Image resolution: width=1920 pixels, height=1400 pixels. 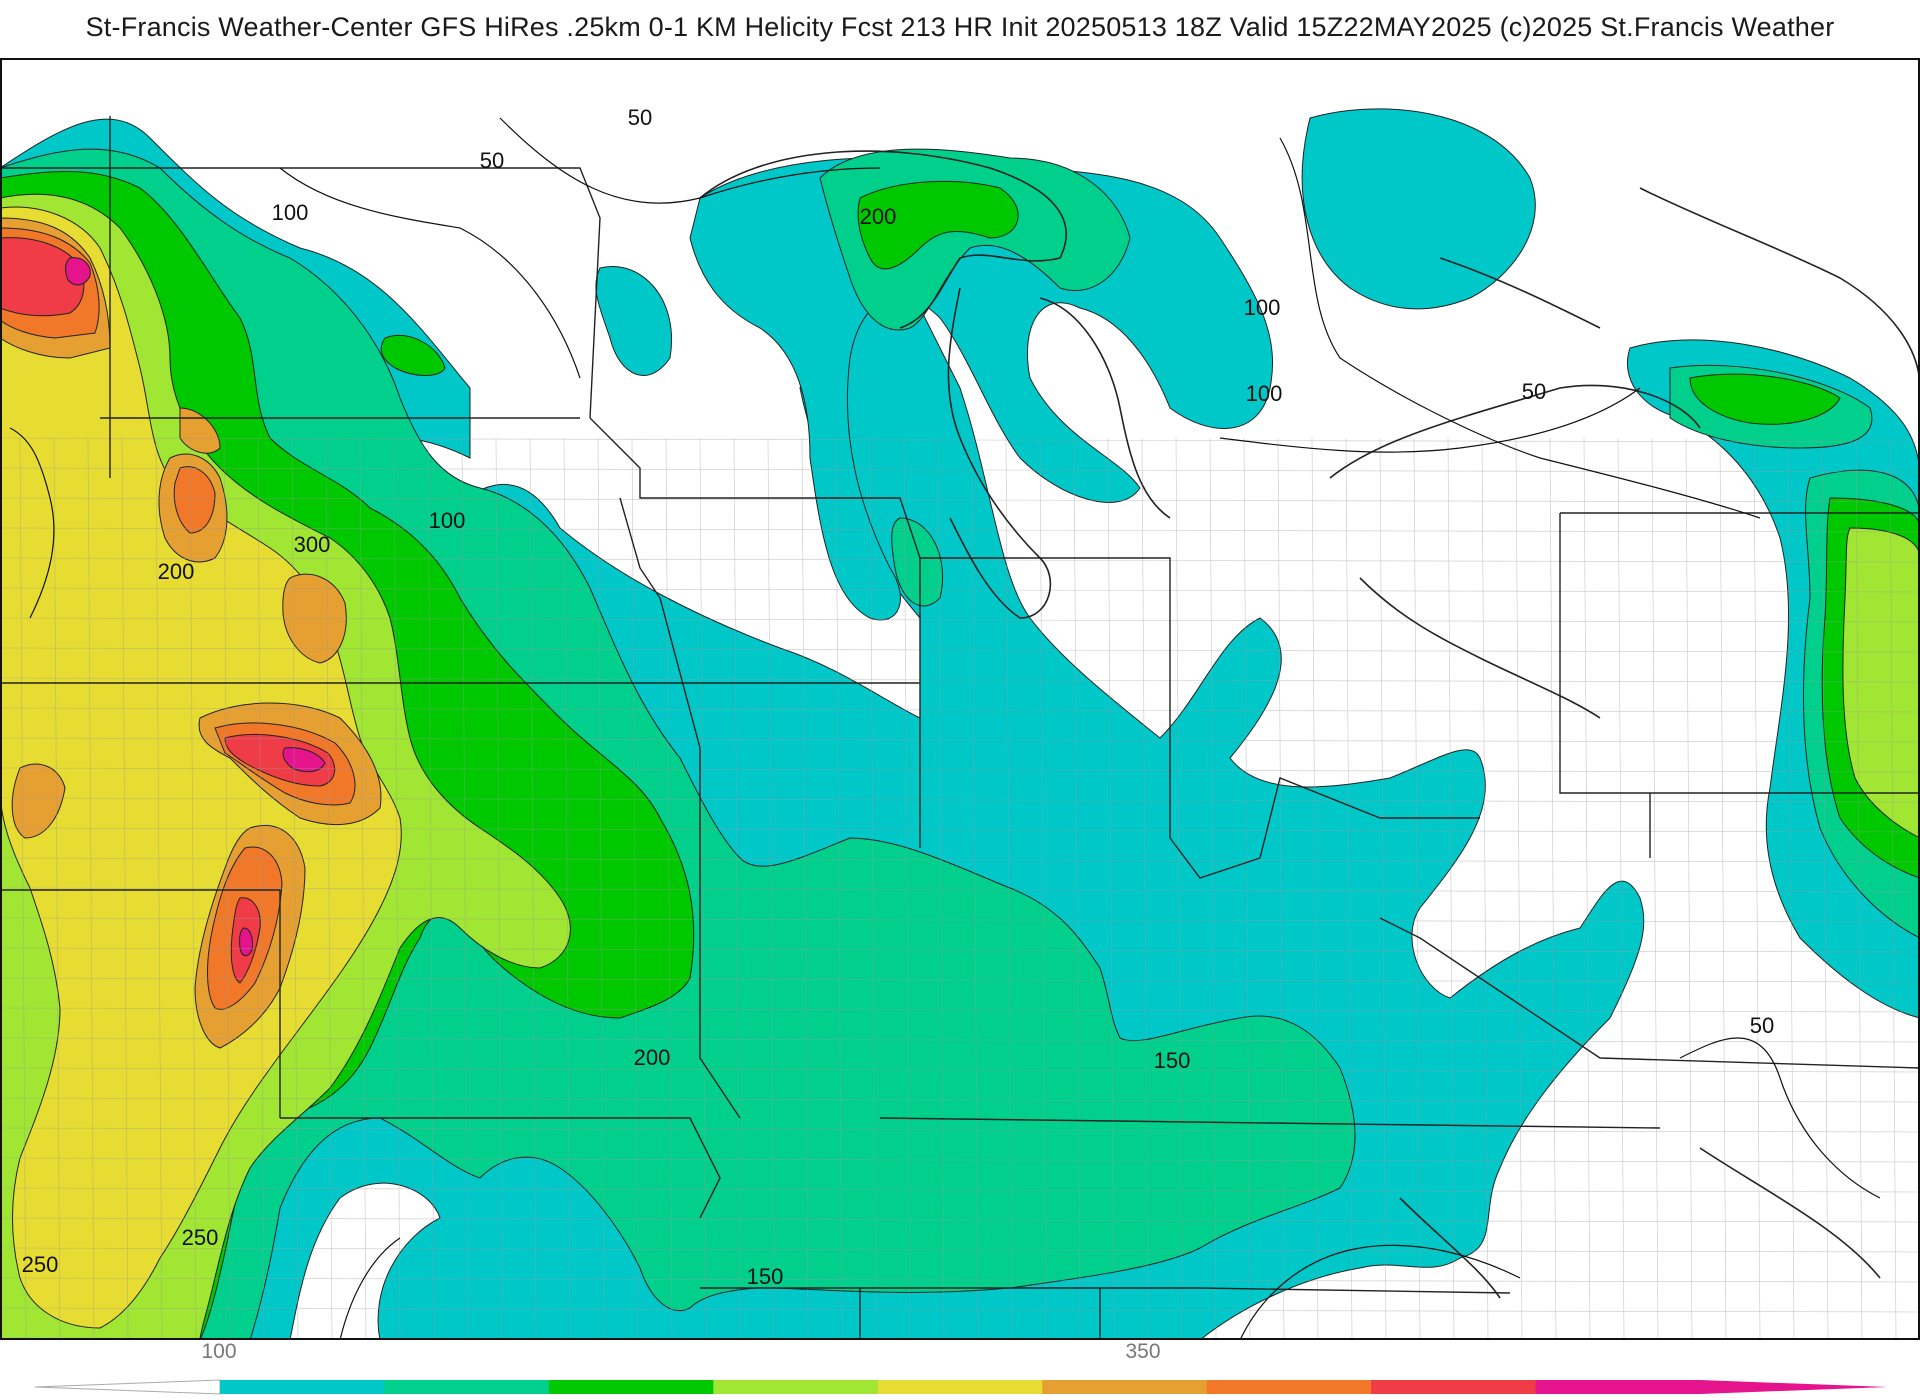 What do you see at coordinates (1794, 1387) in the screenshot?
I see `colorbar-right-arrow` at bounding box center [1794, 1387].